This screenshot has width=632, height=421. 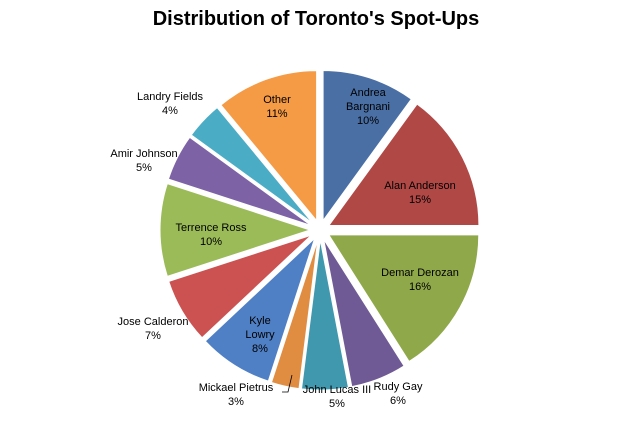 I want to click on slice-label-amir-johnson: Amir Johnson 5%, so click(x=143, y=161).